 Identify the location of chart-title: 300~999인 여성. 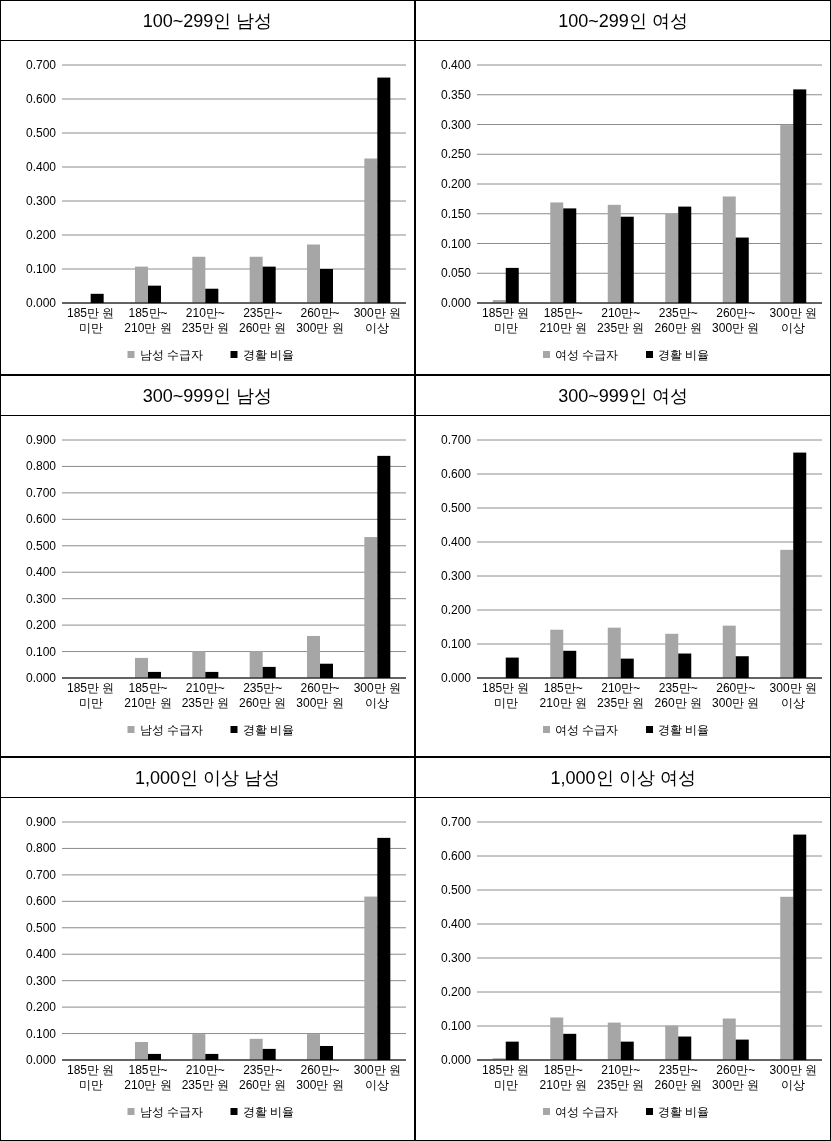
(623, 396).